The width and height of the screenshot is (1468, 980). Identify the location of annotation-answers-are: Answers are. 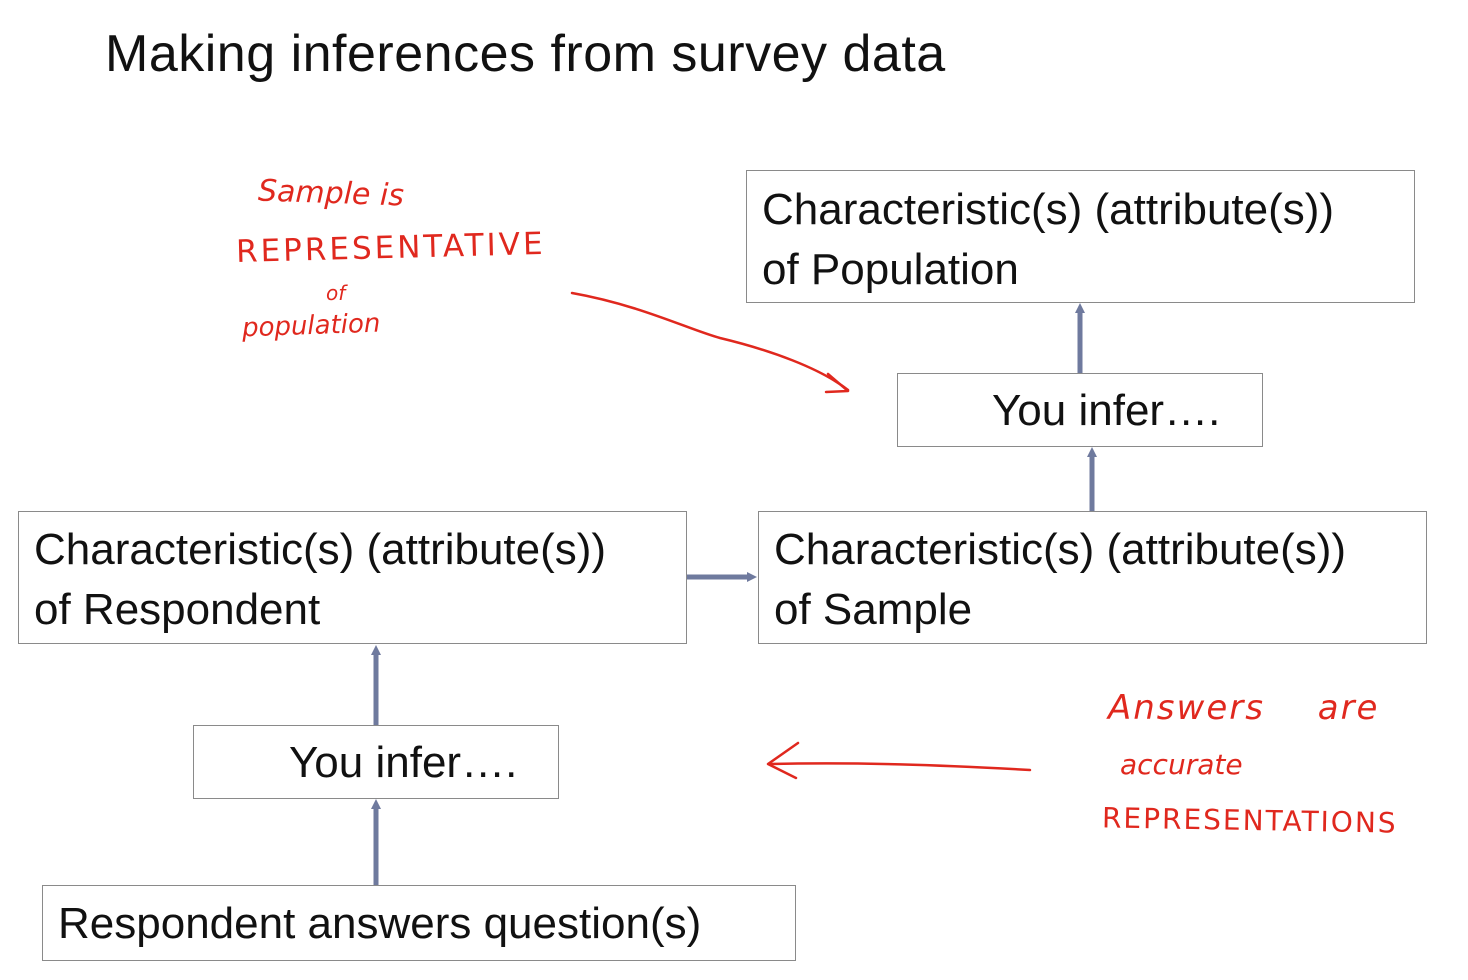
(1244, 708).